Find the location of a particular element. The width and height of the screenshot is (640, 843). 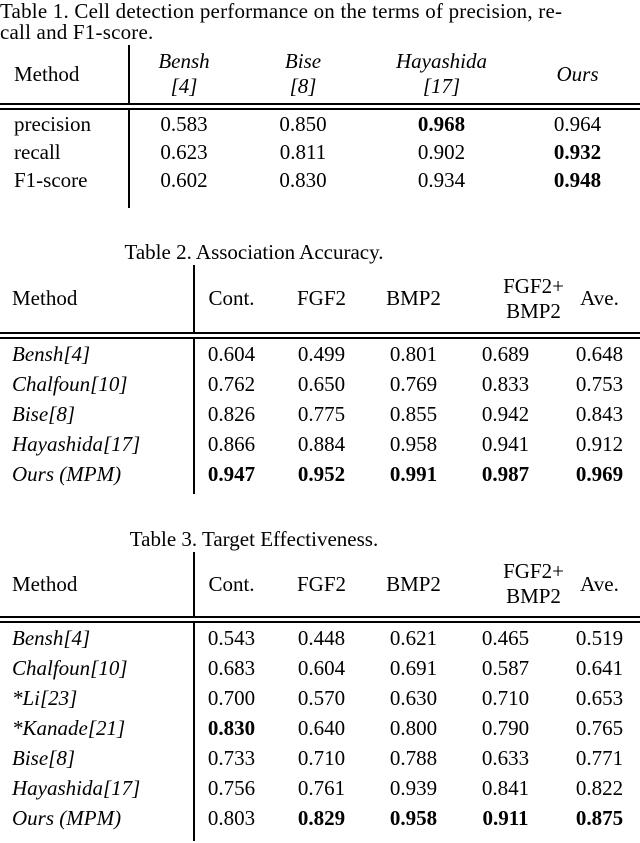

value-cell: 0.822 is located at coordinates (599, 788).